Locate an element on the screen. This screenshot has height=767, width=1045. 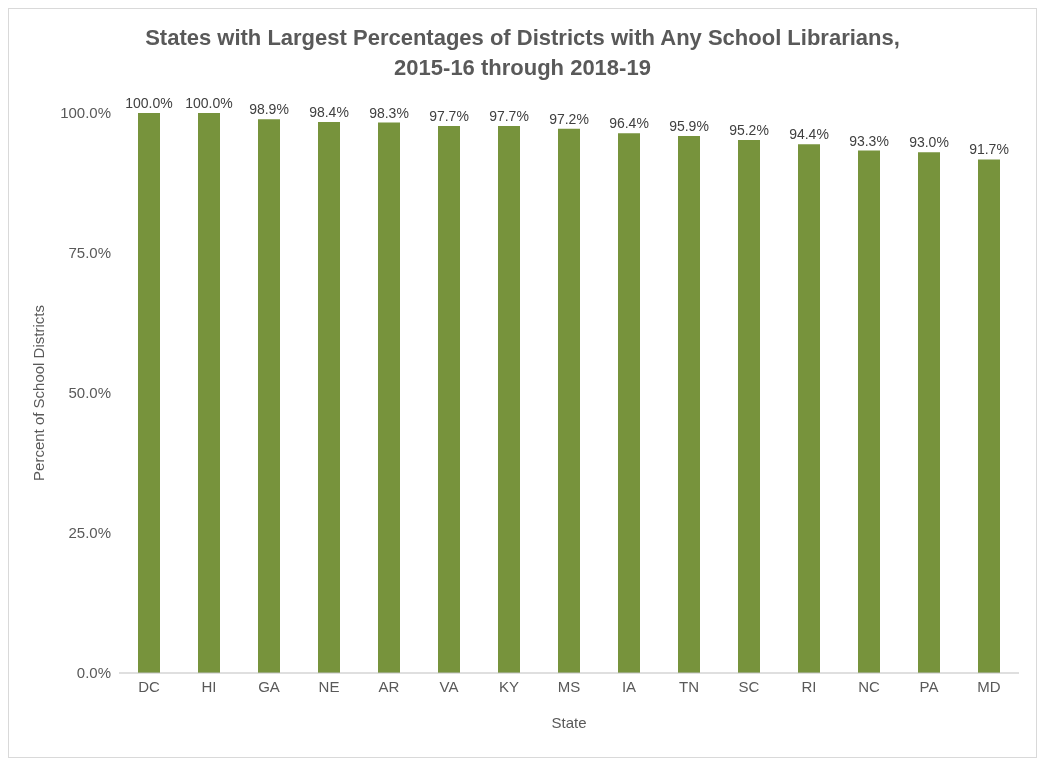
x-axis-title: State is located at coordinates (569, 722).